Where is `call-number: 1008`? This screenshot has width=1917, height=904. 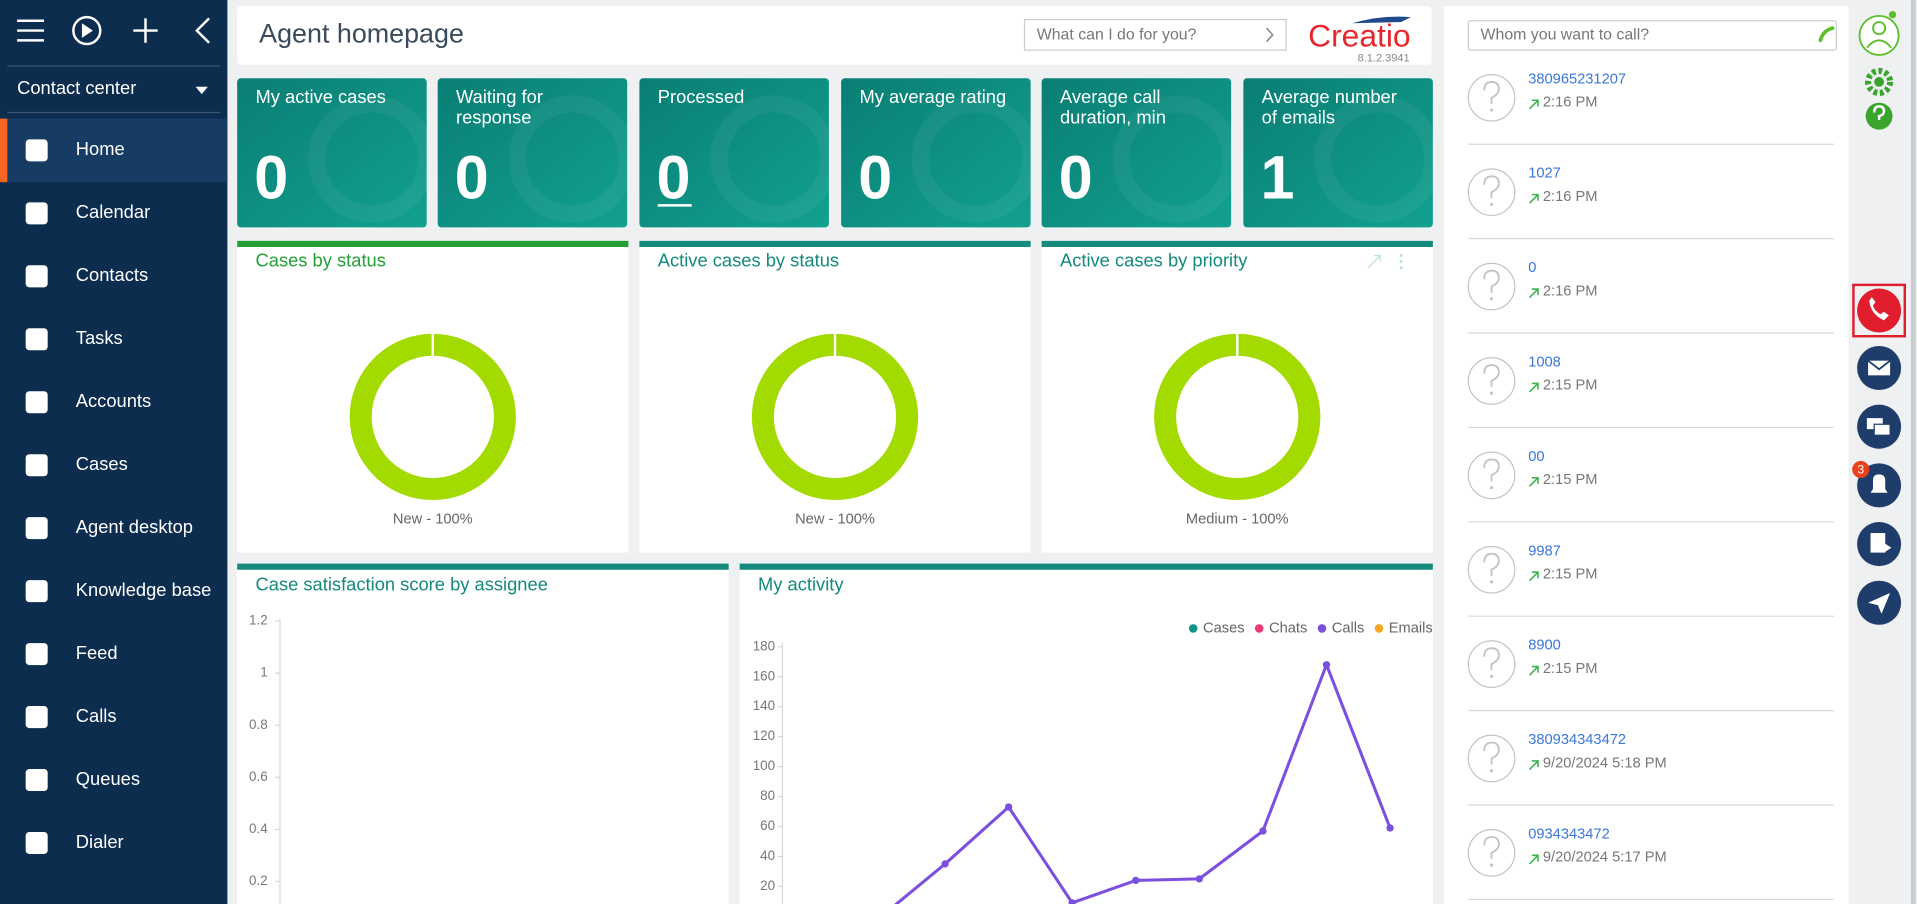
call-number: 1008 is located at coordinates (1544, 363).